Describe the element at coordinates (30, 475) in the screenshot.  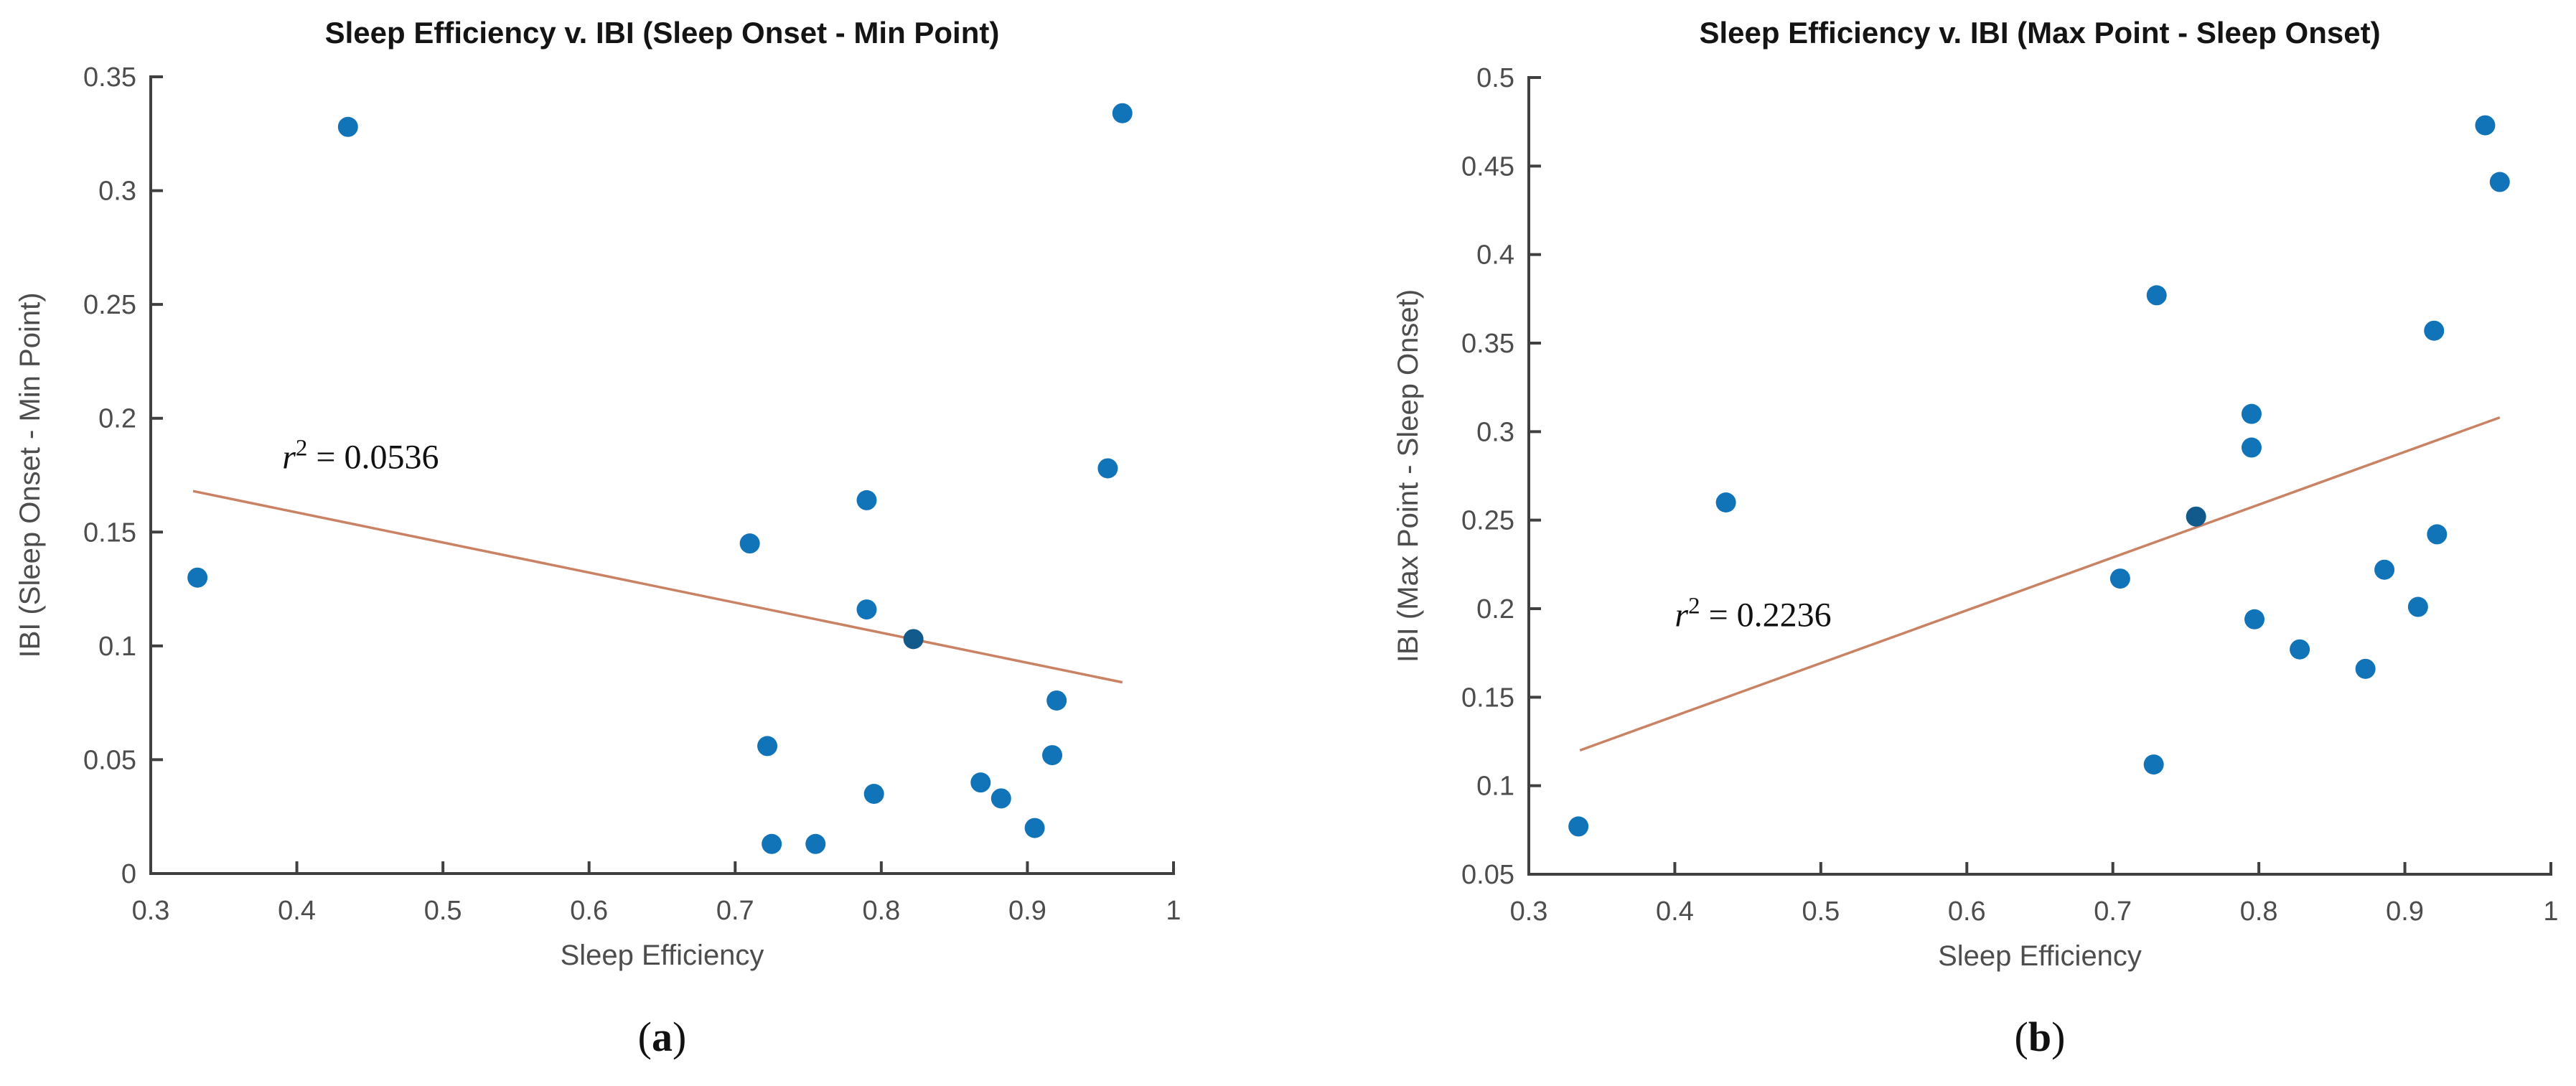
I see `y-axis-label-a: IBI (Sleep Onset - Min Point)` at that location.